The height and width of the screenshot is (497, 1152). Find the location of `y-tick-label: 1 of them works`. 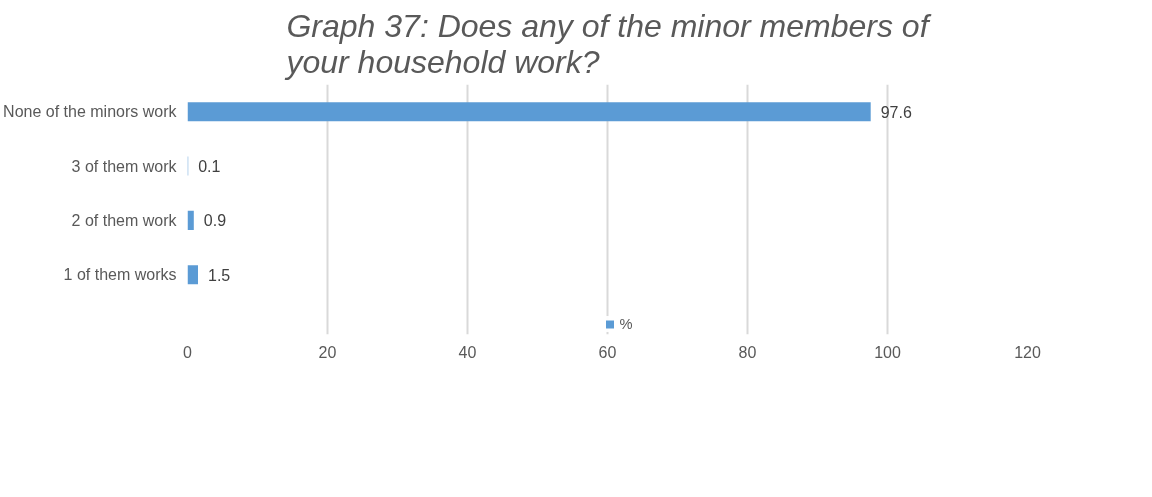

y-tick-label: 1 of them works is located at coordinates (120, 275).